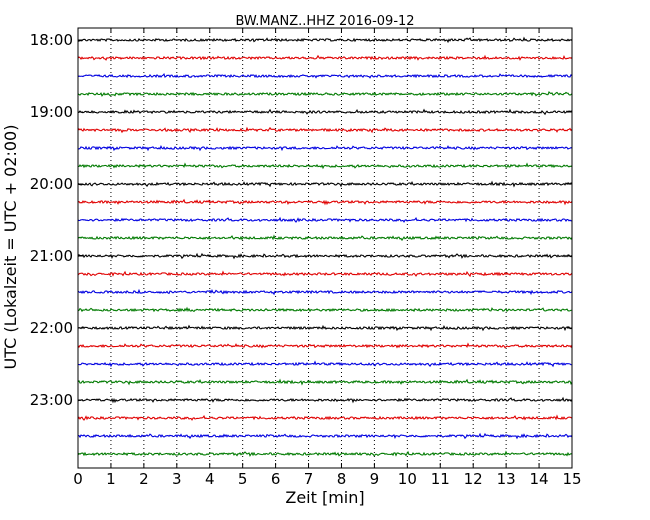  Describe the element at coordinates (51, 256) in the screenshot. I see `y-tick-label-3: 21:00` at that location.